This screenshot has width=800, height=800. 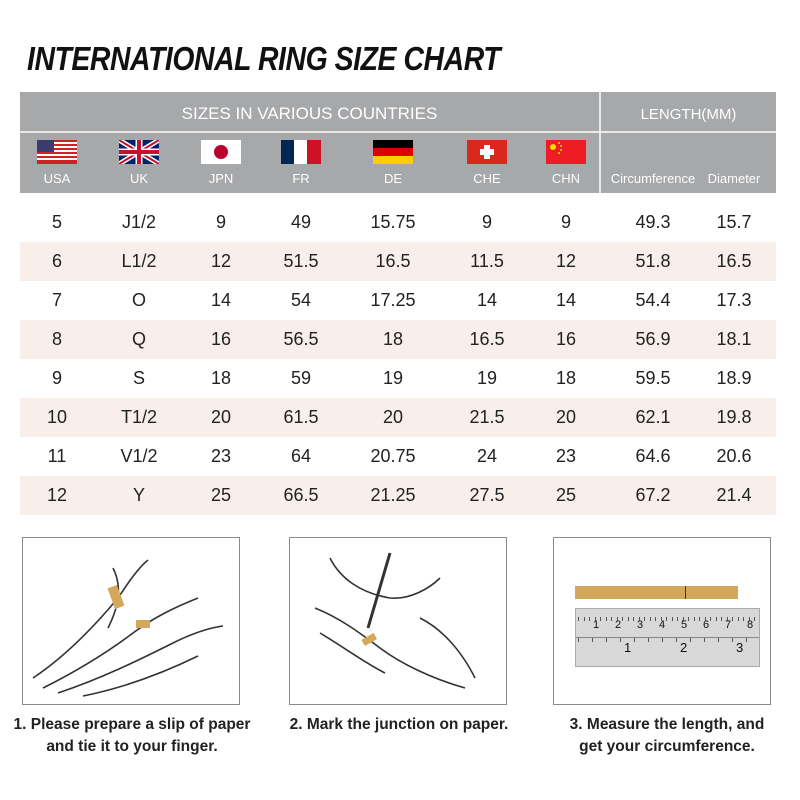 I want to click on ruler-number: 5, so click(x=684, y=625).